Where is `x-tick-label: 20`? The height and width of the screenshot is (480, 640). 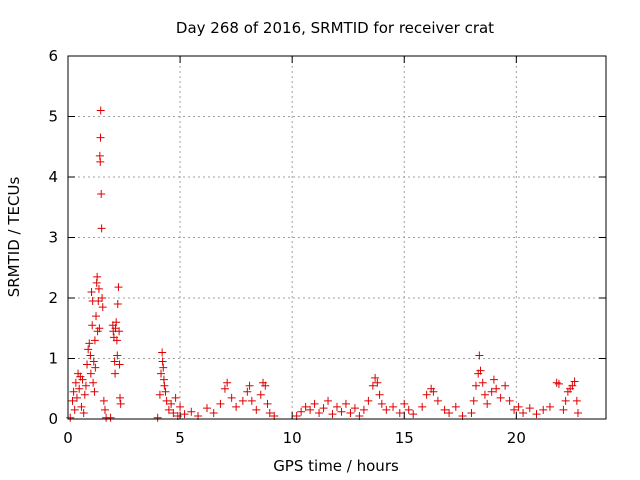 x-tick-label: 20 is located at coordinates (516, 438).